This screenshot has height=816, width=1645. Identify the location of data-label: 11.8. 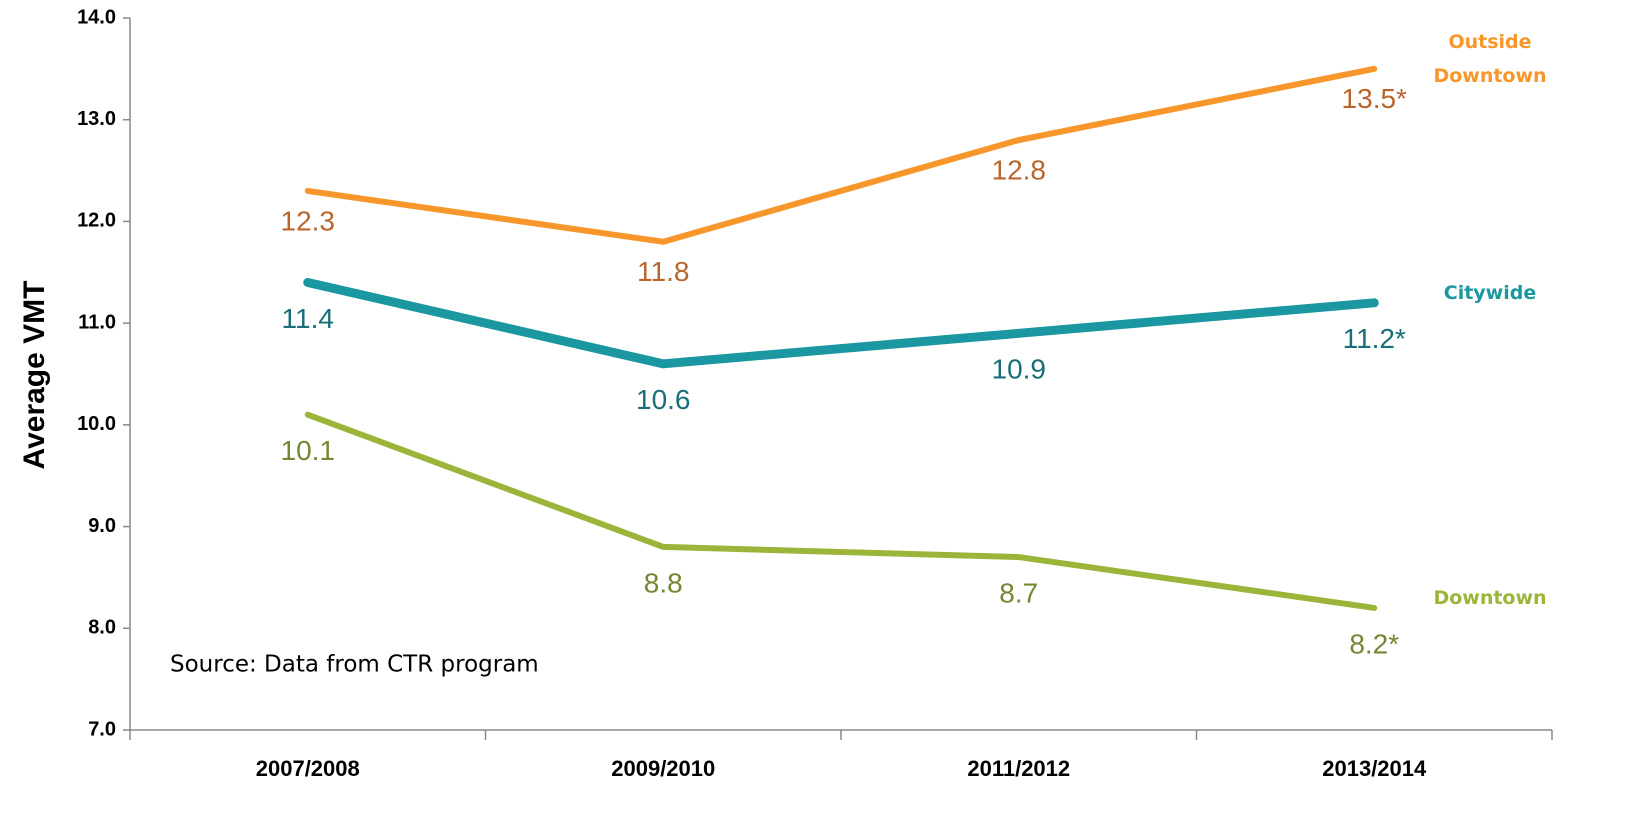
(663, 271).